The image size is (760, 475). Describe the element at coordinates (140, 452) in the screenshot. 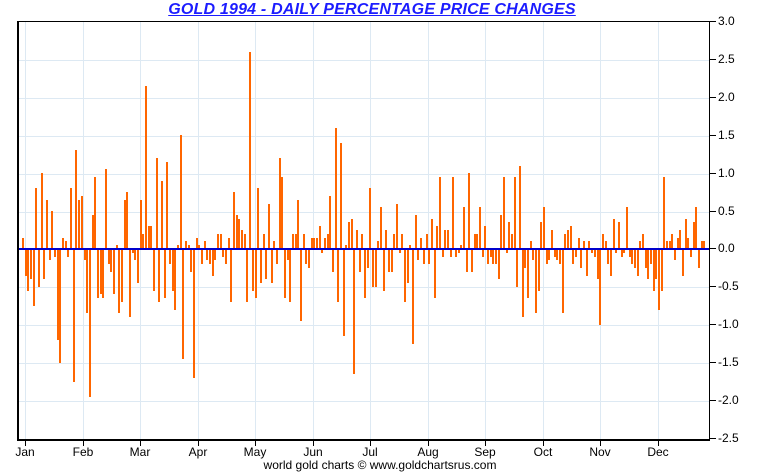

I see `month-label: Mar` at that location.